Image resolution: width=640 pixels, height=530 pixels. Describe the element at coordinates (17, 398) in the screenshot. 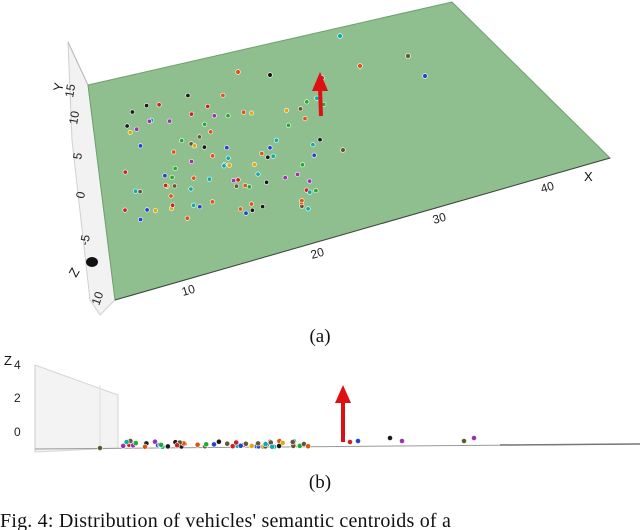

I see `z-tick: 2` at that location.